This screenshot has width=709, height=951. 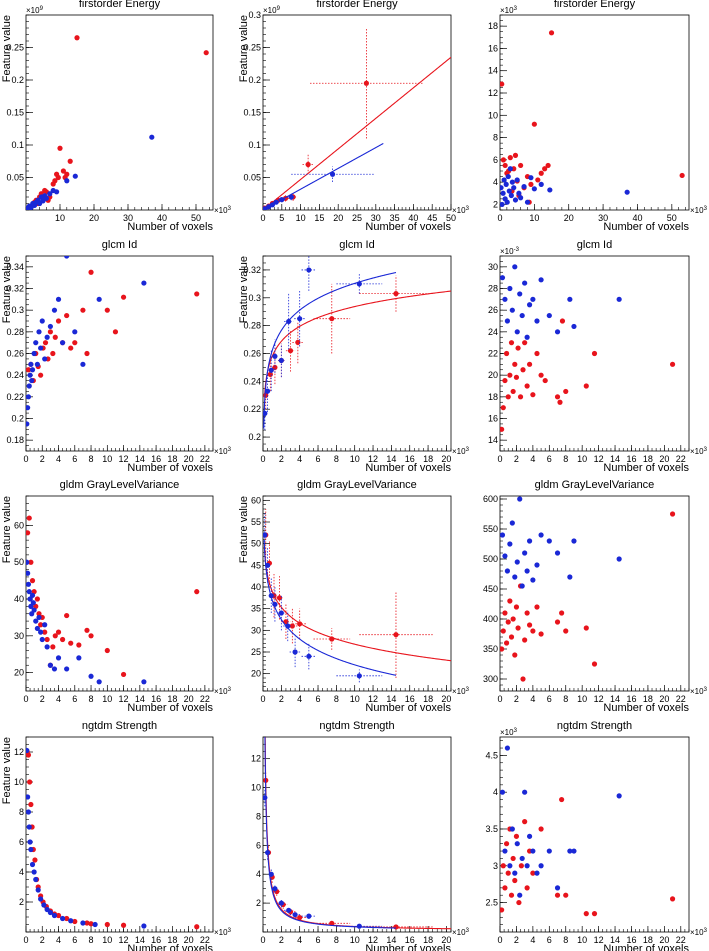 What do you see at coordinates (376, 218) in the screenshot?
I see `x-tick-label: 30` at bounding box center [376, 218].